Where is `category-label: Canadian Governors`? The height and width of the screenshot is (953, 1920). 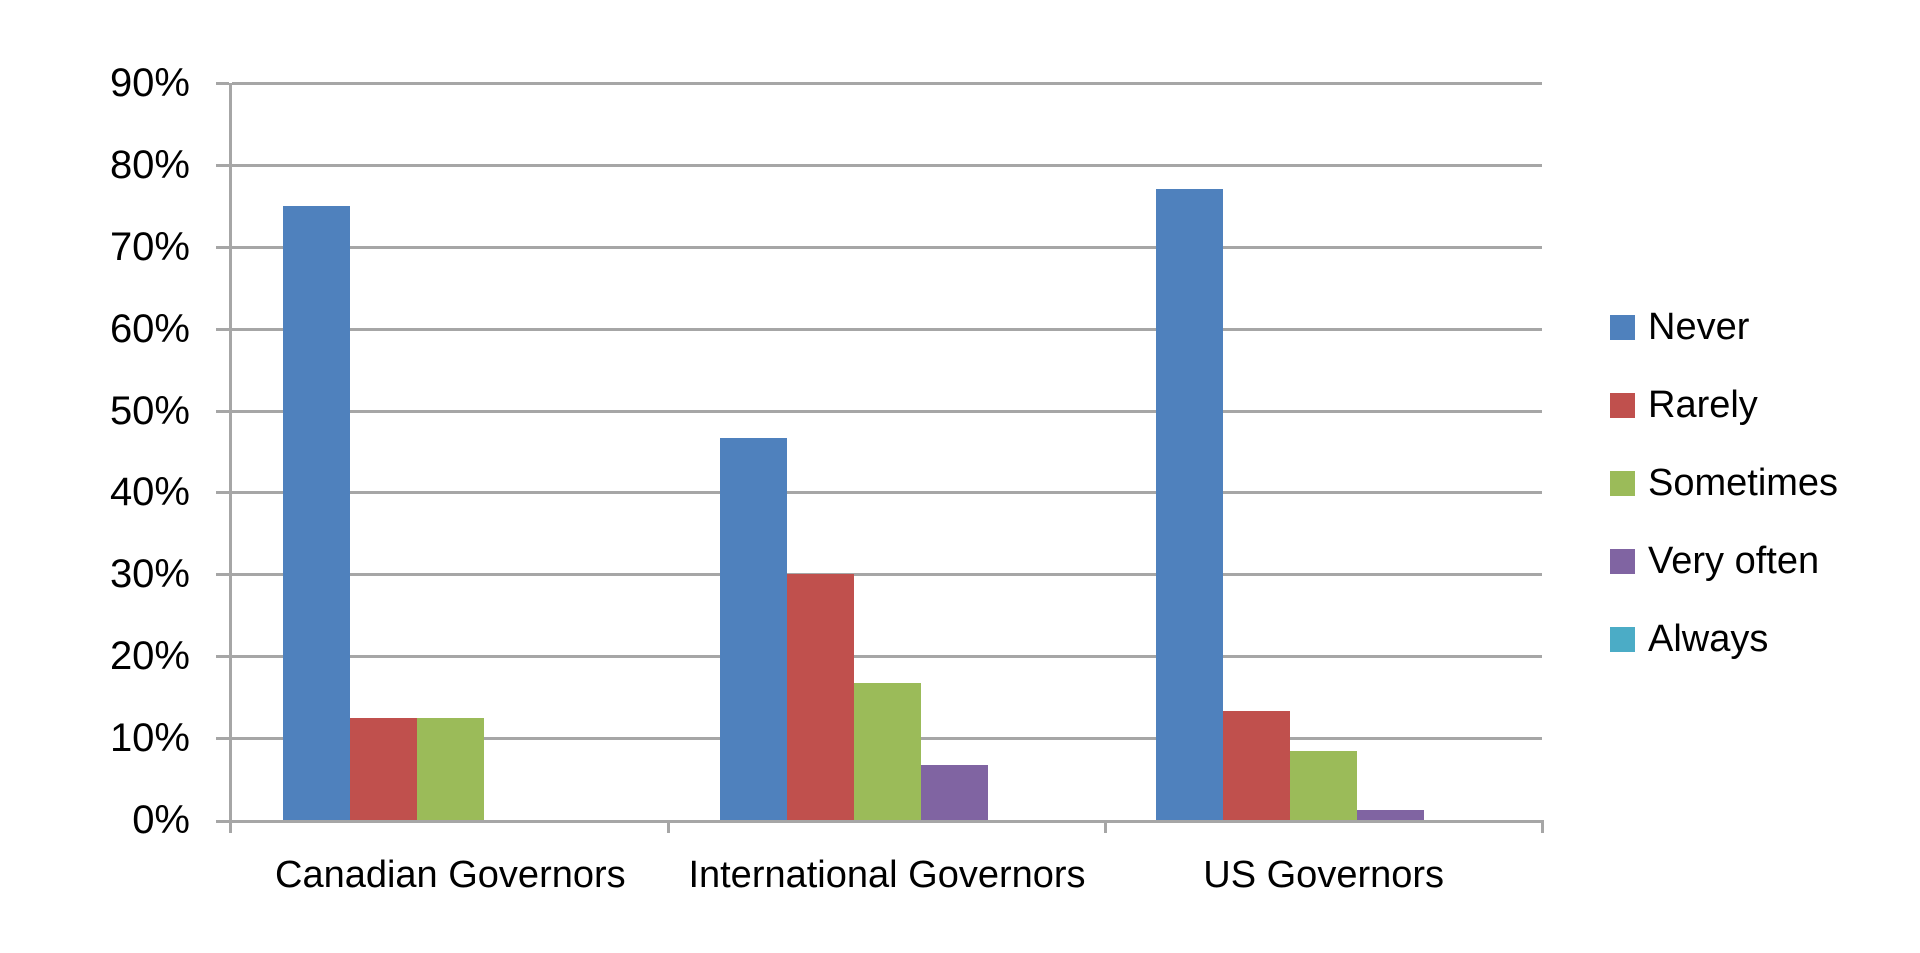
category-label: Canadian Governors is located at coordinates (450, 875).